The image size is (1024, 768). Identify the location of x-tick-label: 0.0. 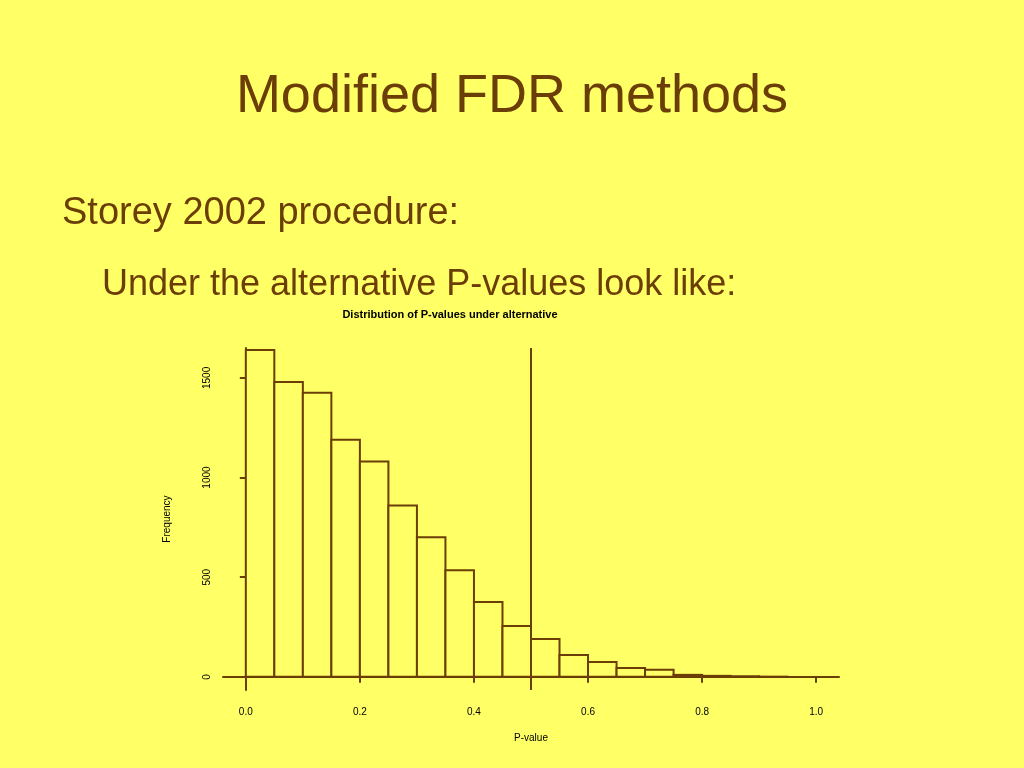
(246, 711).